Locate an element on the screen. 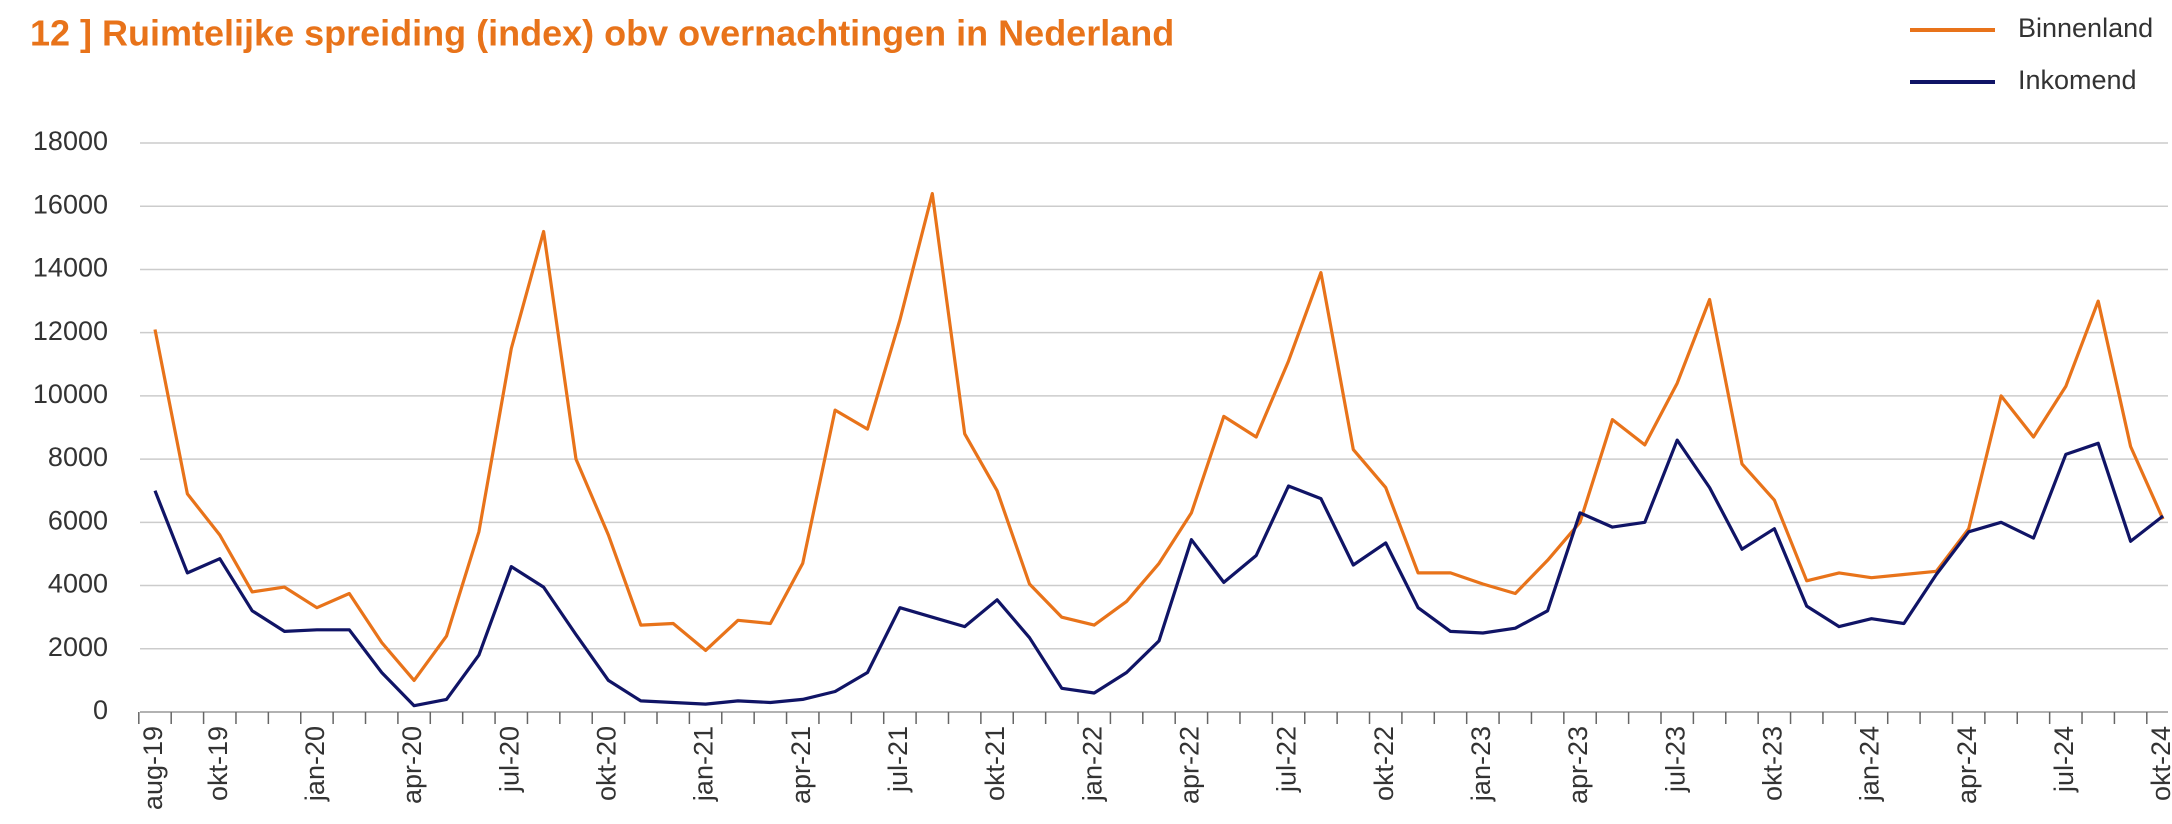  x-tick-label: jan-20 is located at coordinates (315, 764).